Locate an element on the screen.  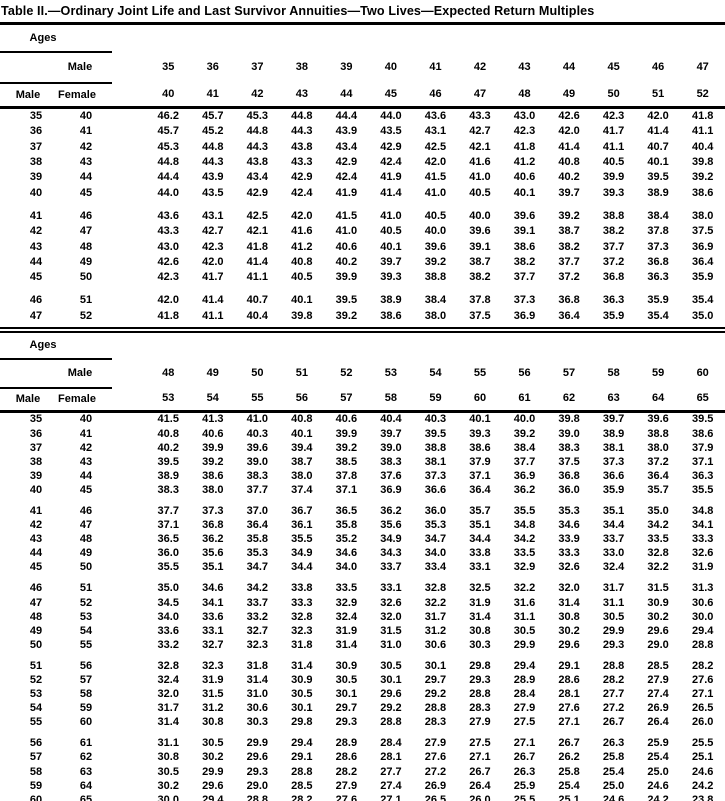
expected-return-multiple-cell: 35.5 is located at coordinates (524, 510).